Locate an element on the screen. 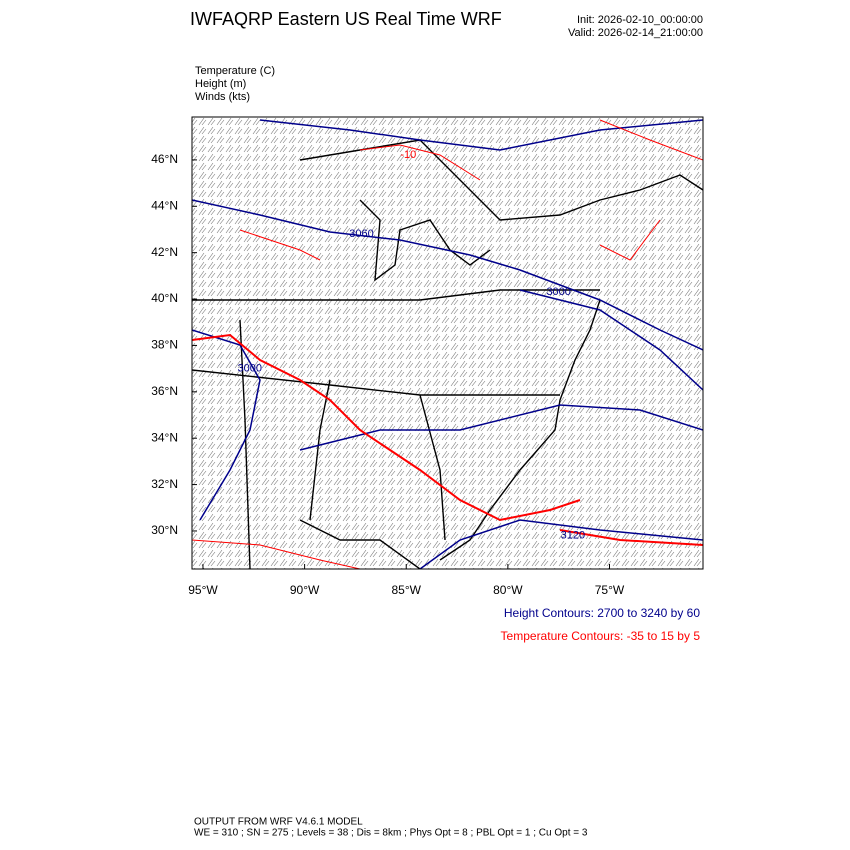  contour-label: 3120 is located at coordinates (573, 536).